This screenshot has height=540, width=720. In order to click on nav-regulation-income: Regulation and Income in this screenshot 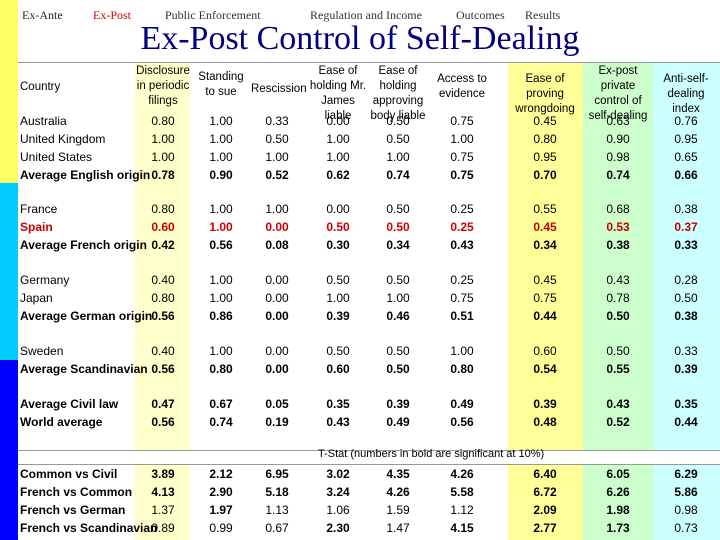, I will do `click(366, 15)`.